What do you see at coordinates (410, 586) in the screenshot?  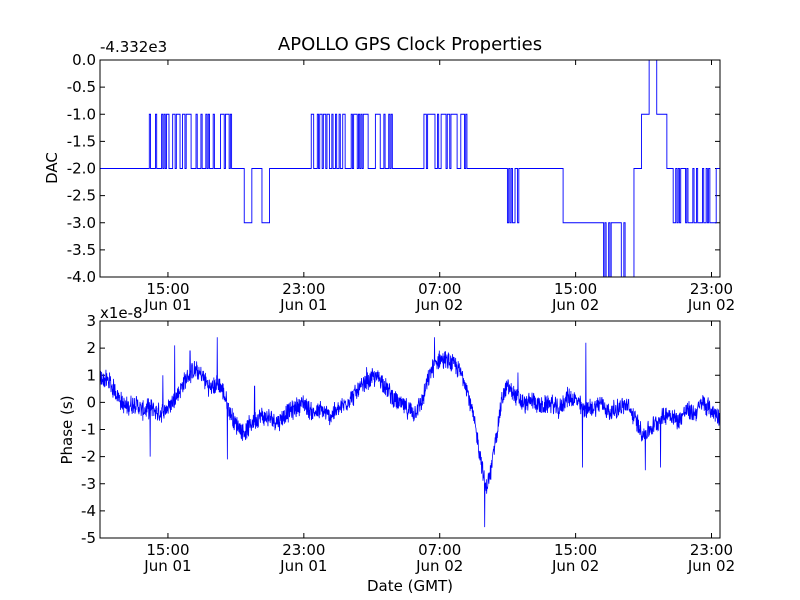 I see `date-axis-label: Date (GMT)` at bounding box center [410, 586].